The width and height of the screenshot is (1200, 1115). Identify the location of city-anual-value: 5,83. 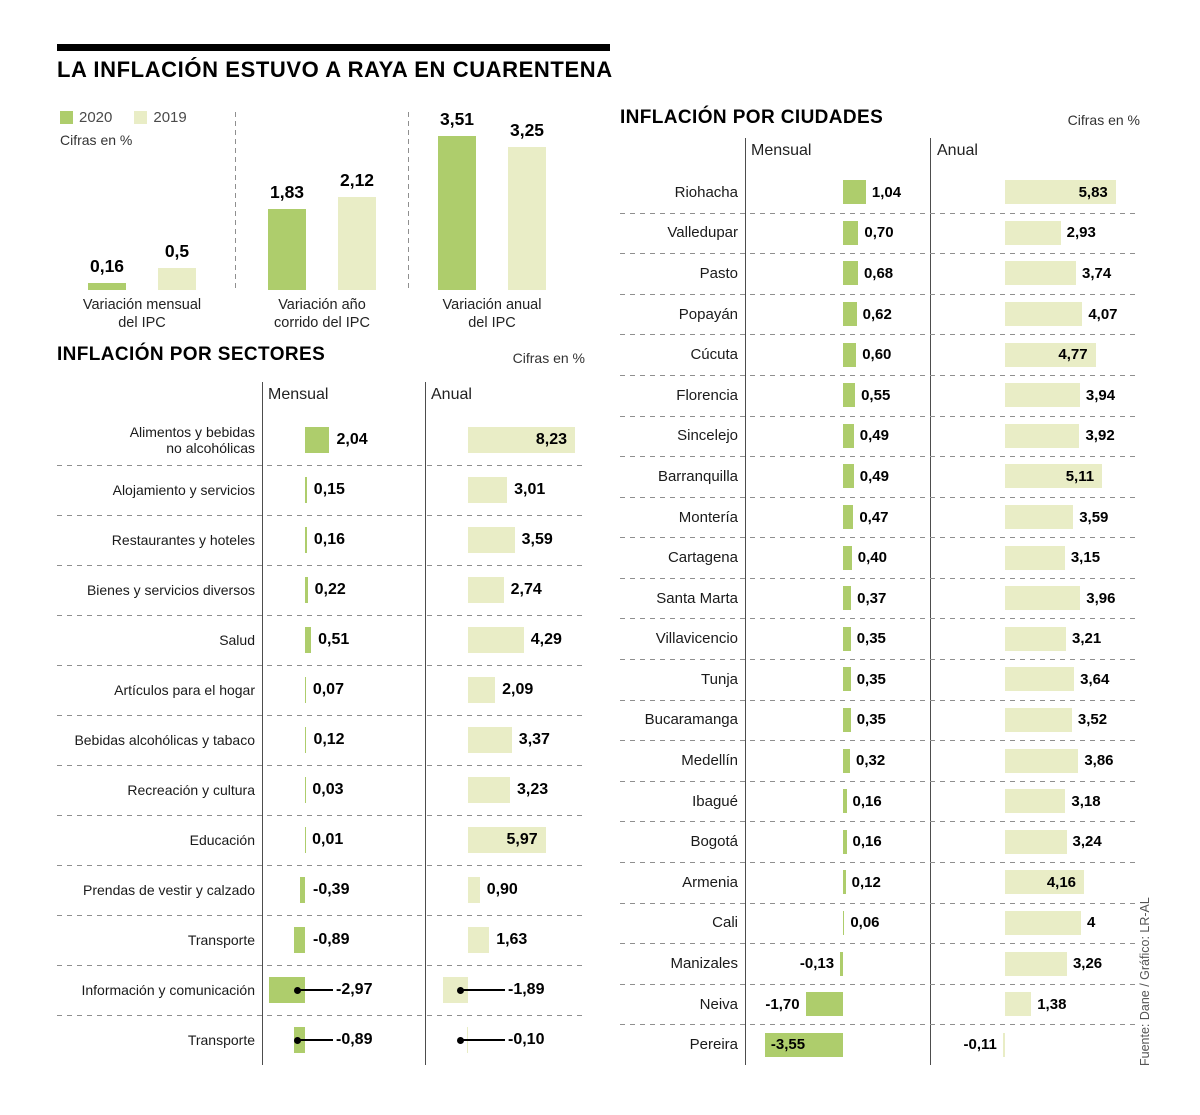
(1093, 192).